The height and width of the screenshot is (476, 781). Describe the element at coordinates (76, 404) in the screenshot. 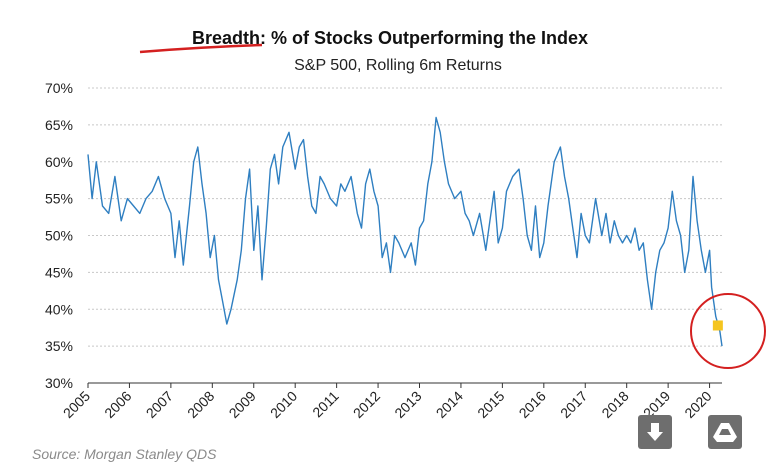

I see `x-tick-label: 2005` at that location.